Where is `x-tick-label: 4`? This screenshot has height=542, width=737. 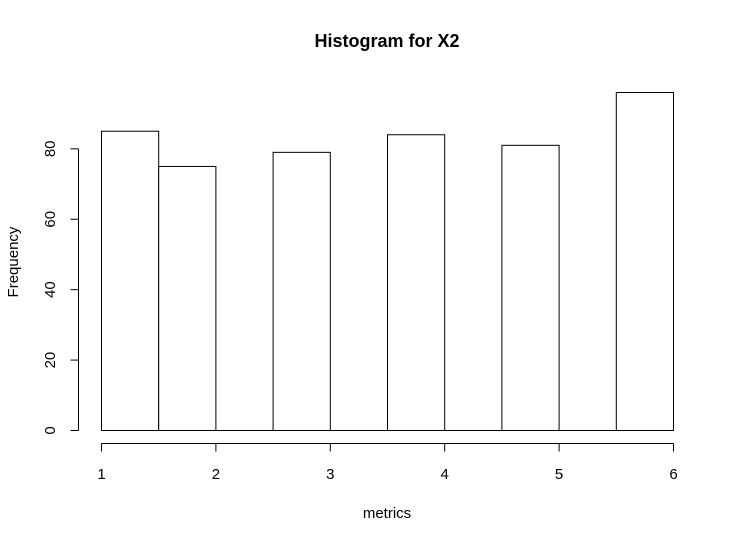 x-tick-label: 4 is located at coordinates (445, 474).